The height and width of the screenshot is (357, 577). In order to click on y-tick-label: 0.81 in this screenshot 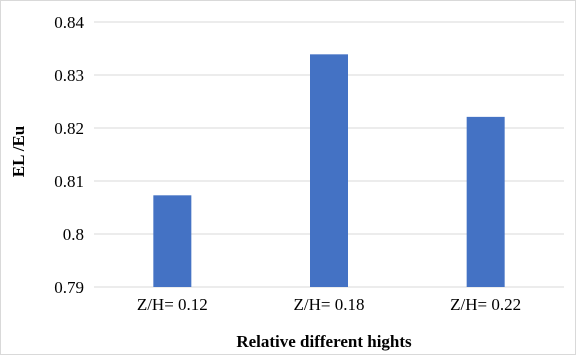, I will do `click(69, 181)`.